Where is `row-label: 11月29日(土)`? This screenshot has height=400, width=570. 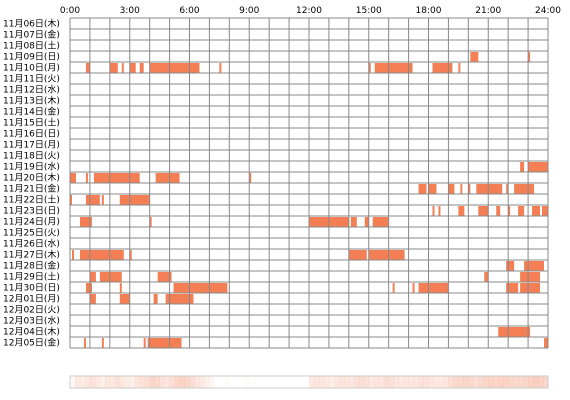 row-label: 11月29日(土) is located at coordinates (31, 277).